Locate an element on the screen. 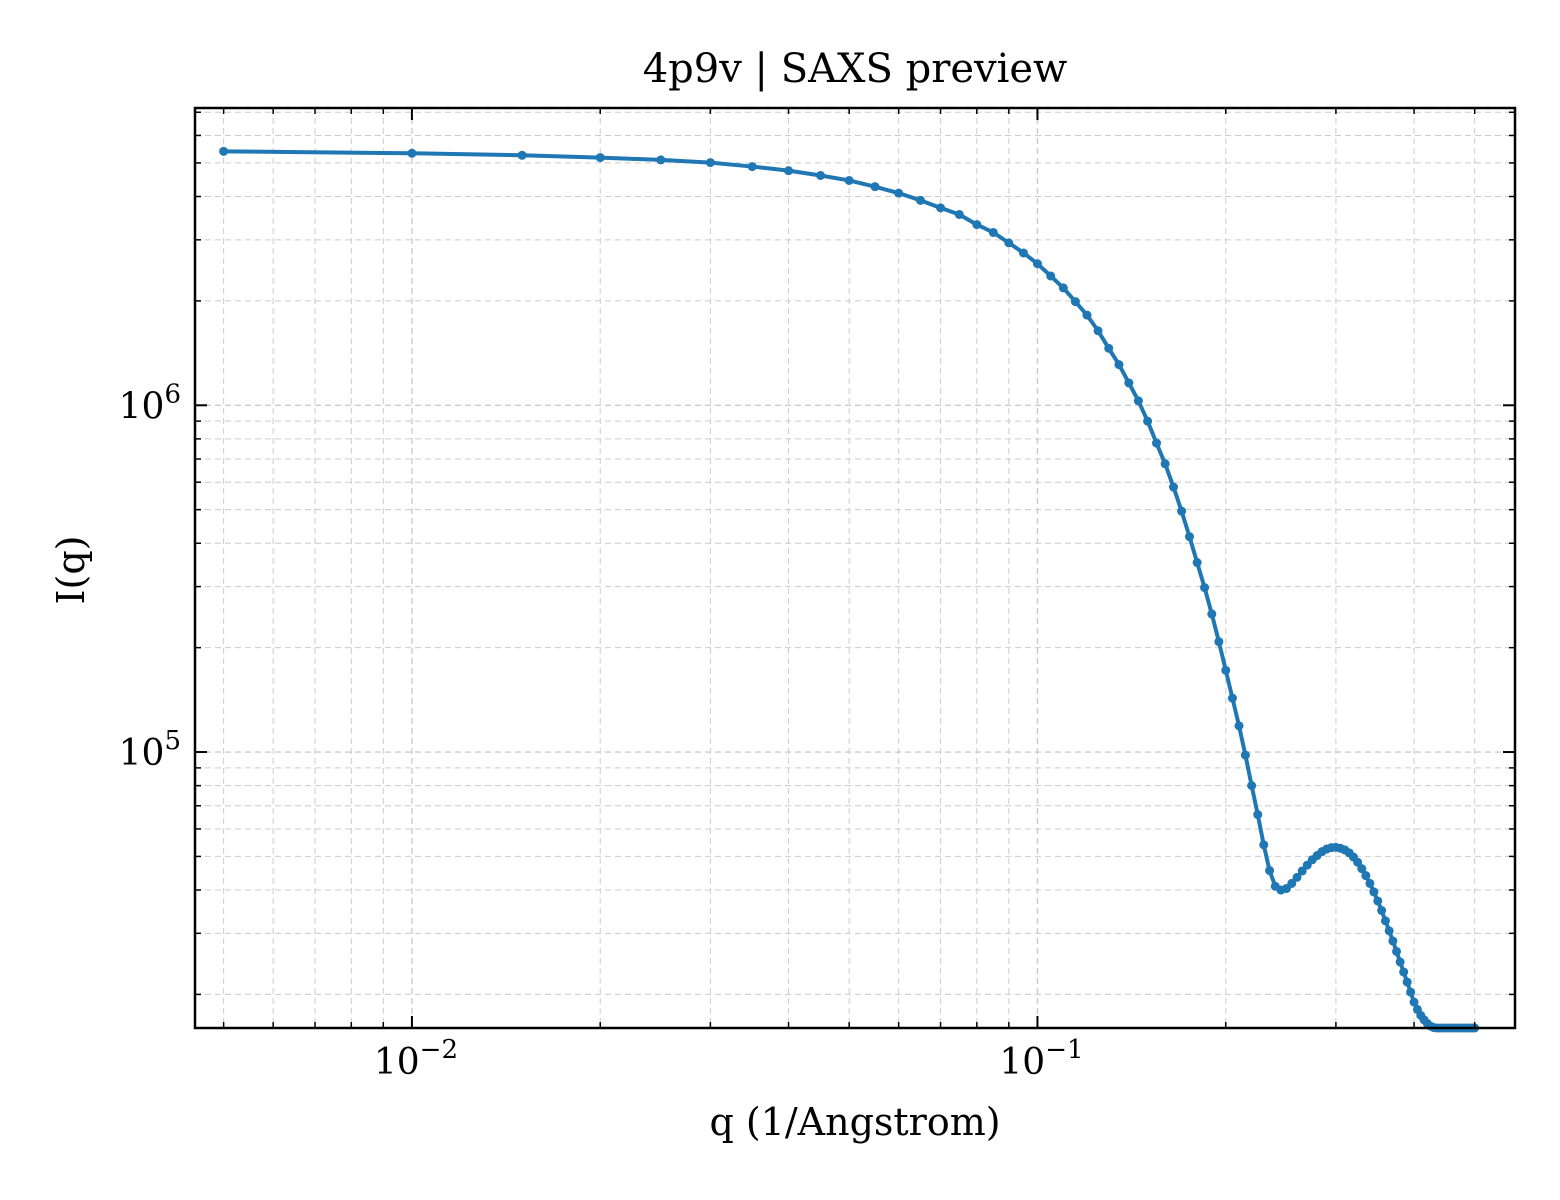 The image size is (1560, 1200). x-tick-label-exponent: −2 is located at coordinates (439, 1050).